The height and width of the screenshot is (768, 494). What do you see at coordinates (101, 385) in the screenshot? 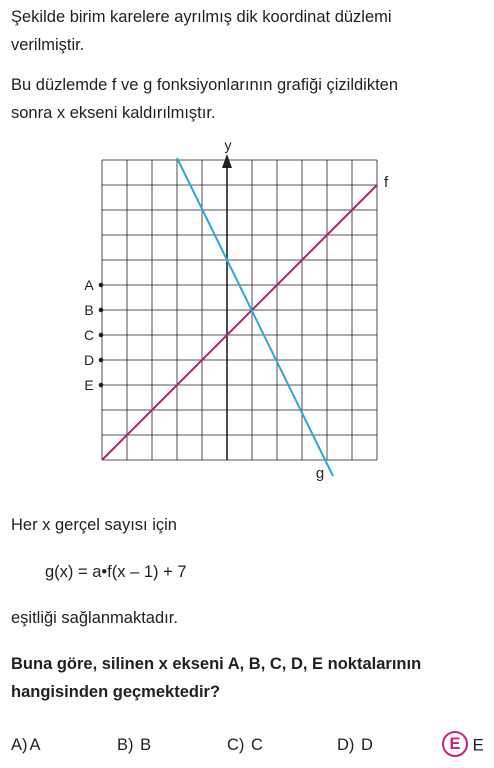
I see `point-e-dot` at bounding box center [101, 385].